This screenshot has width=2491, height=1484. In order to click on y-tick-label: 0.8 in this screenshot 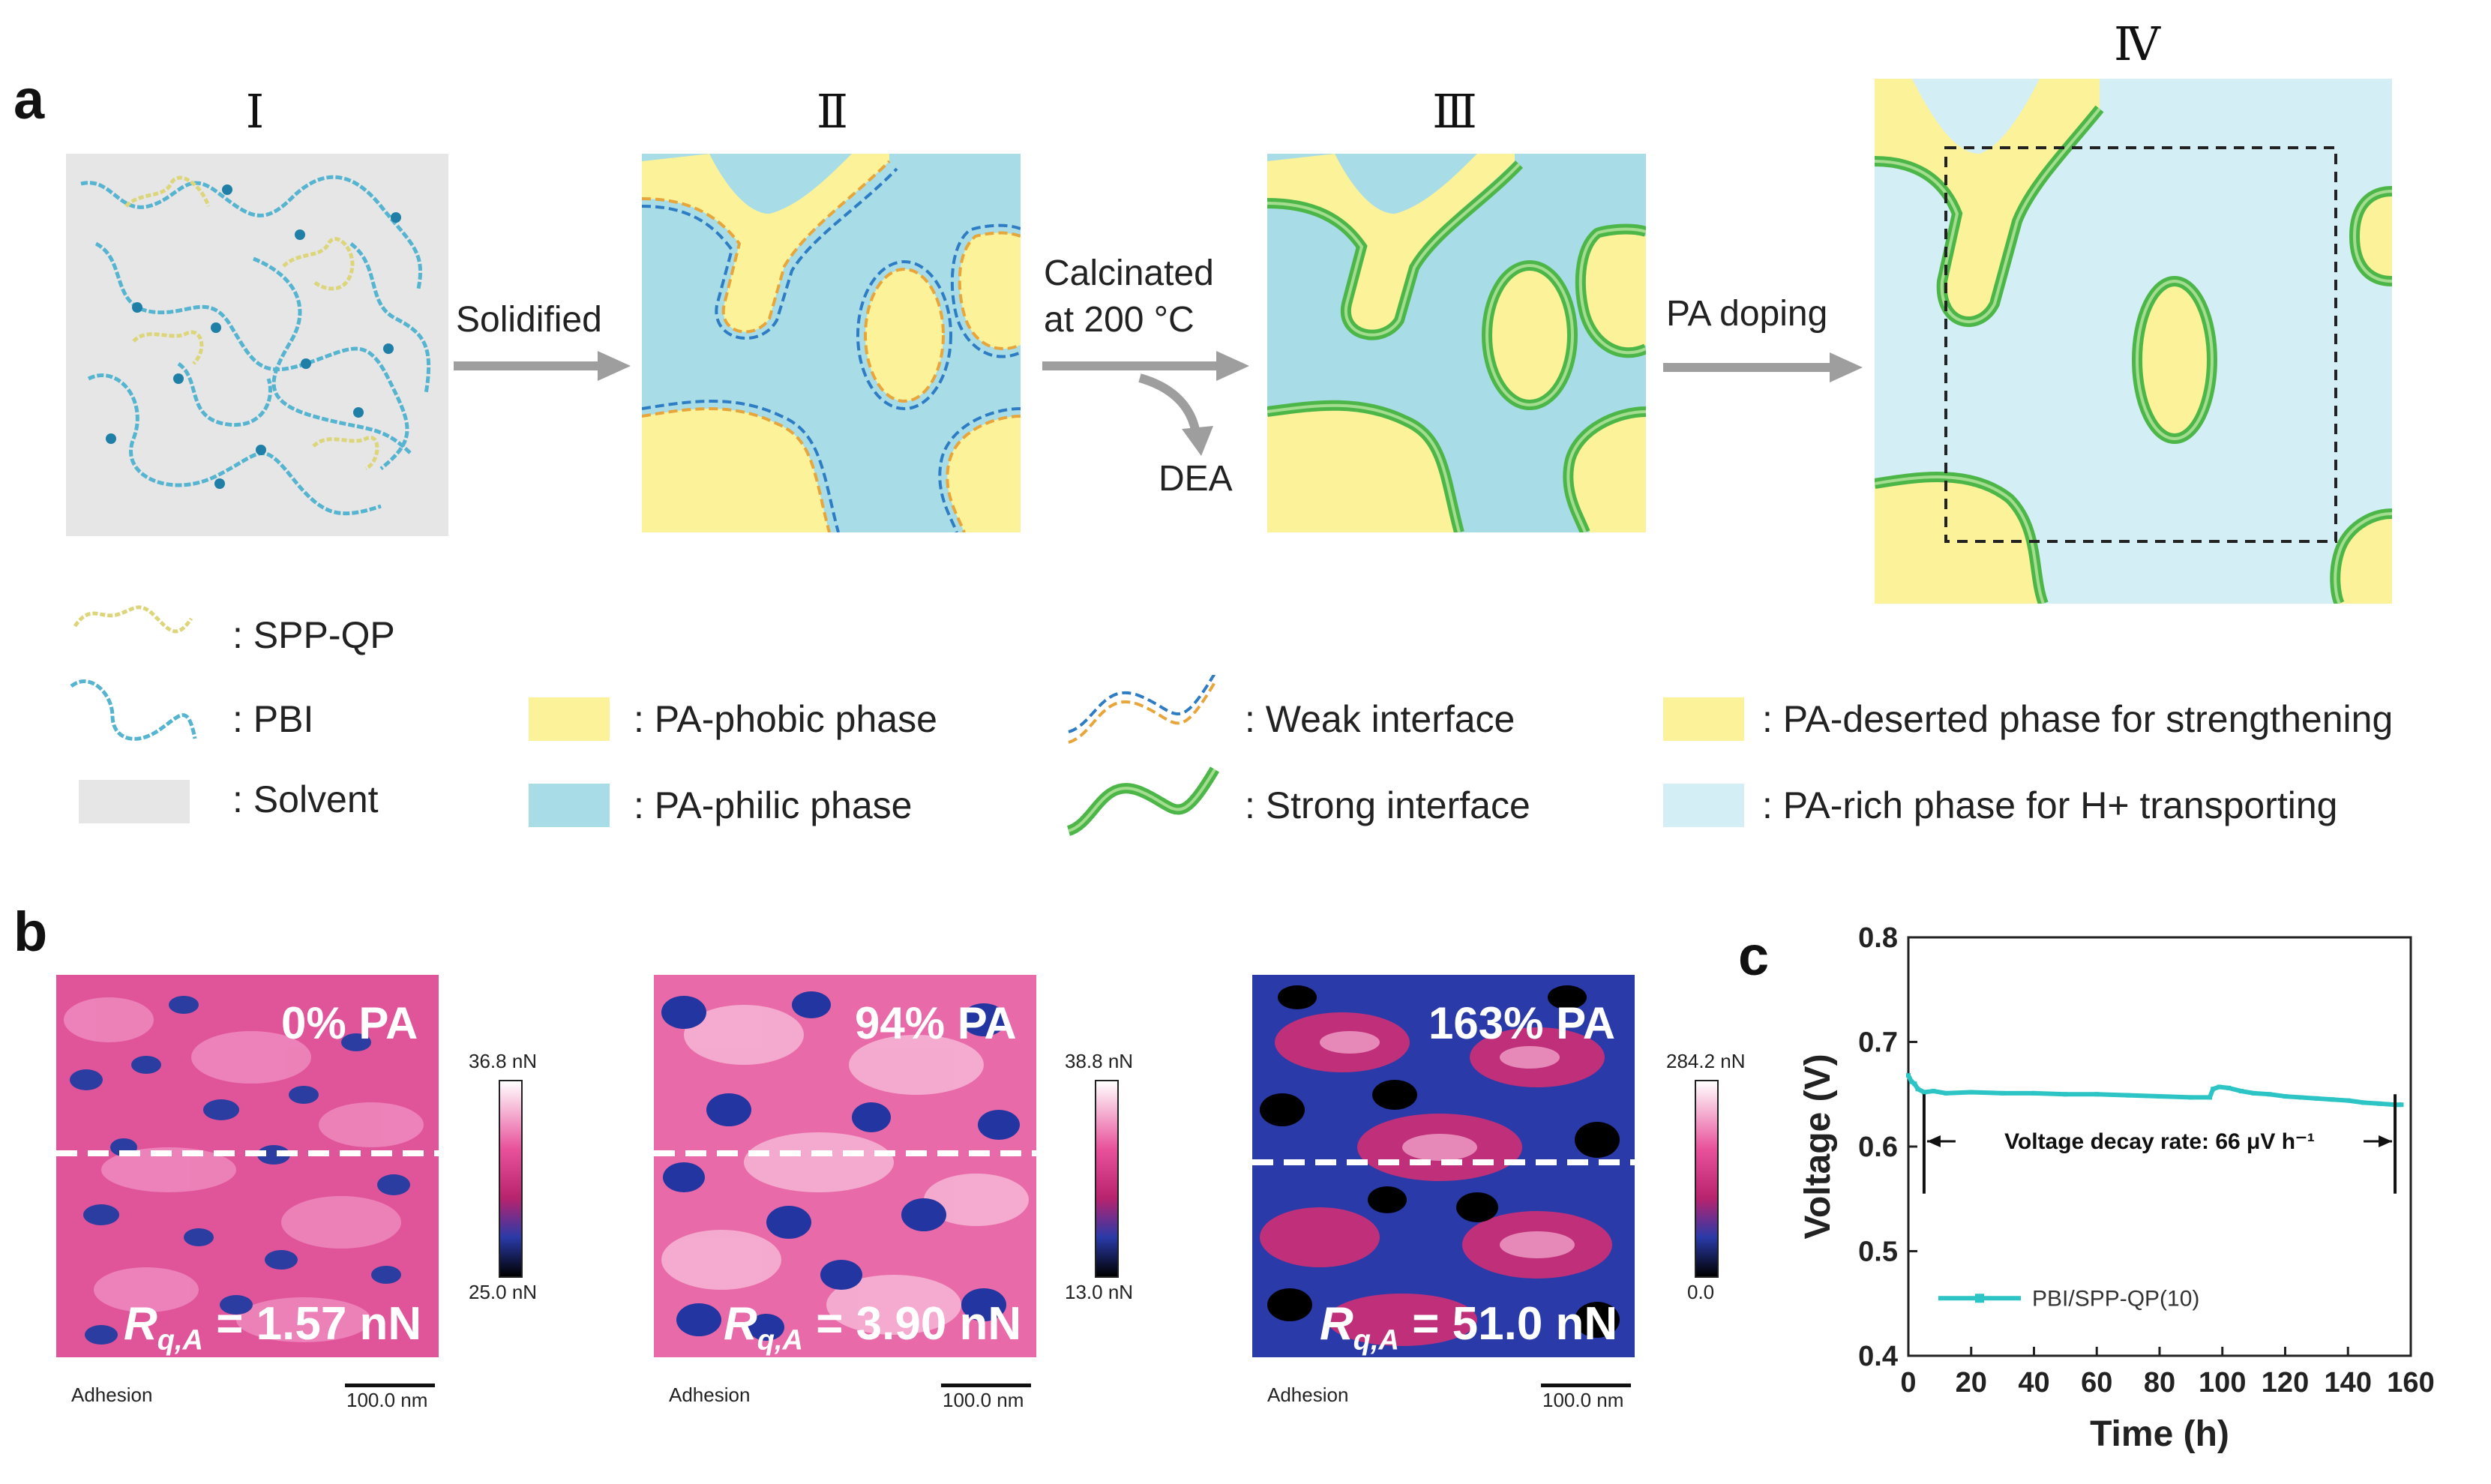, I will do `click(1878, 938)`.